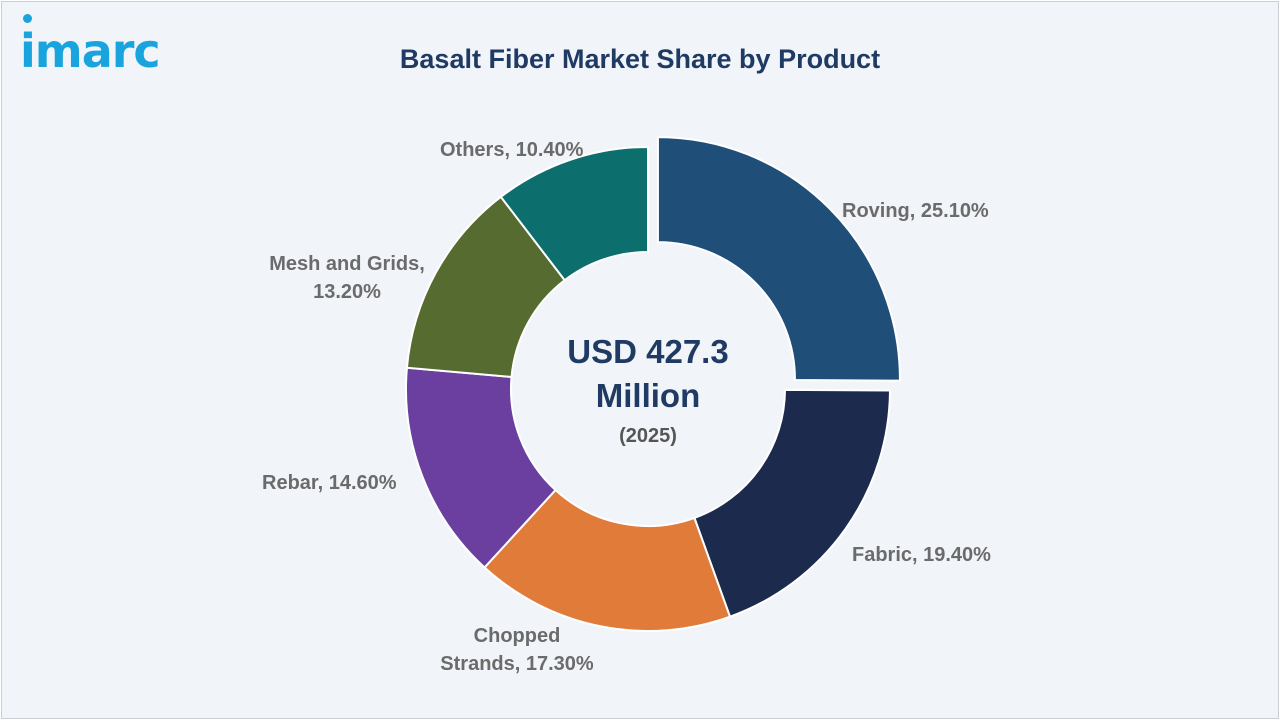 This screenshot has width=1280, height=720. What do you see at coordinates (778, 259) in the screenshot?
I see `slice-roving` at bounding box center [778, 259].